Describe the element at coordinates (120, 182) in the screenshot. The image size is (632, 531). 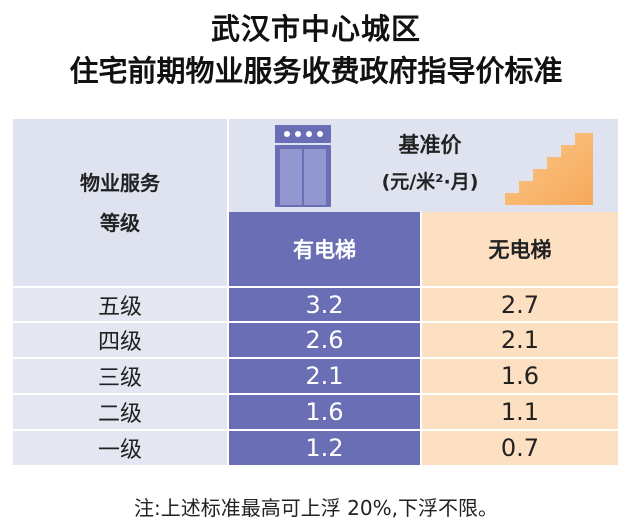
I see `grade-header-line-1: 物业服务` at that location.